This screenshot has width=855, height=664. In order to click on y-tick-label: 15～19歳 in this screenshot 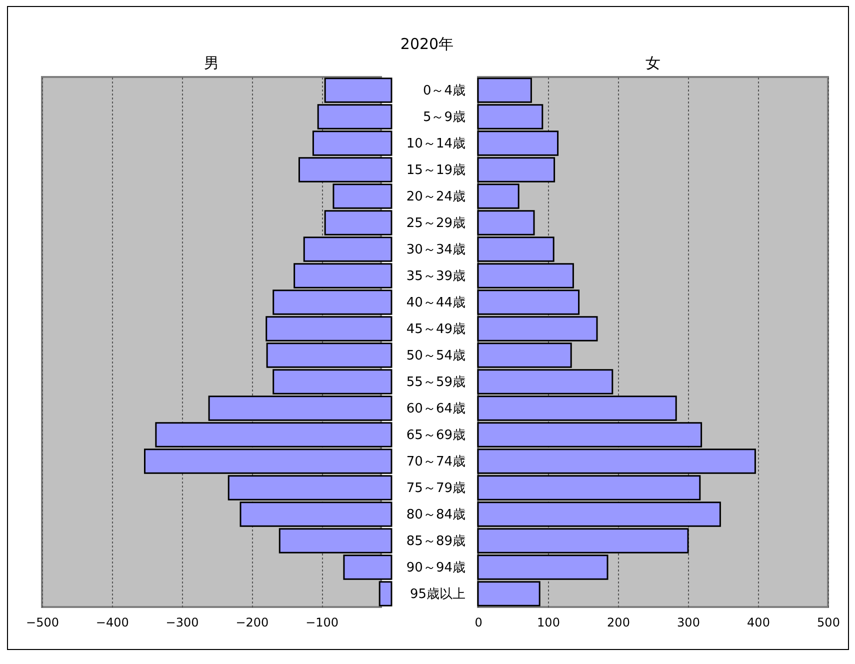, I will do `click(436, 170)`.